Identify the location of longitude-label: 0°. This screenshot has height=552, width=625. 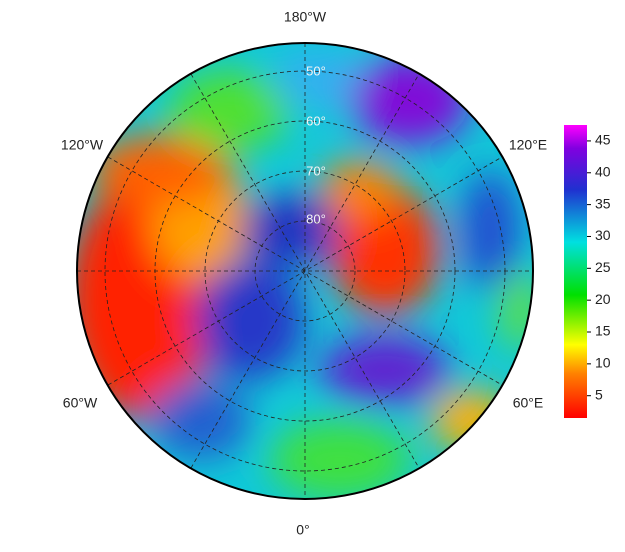
(302, 530).